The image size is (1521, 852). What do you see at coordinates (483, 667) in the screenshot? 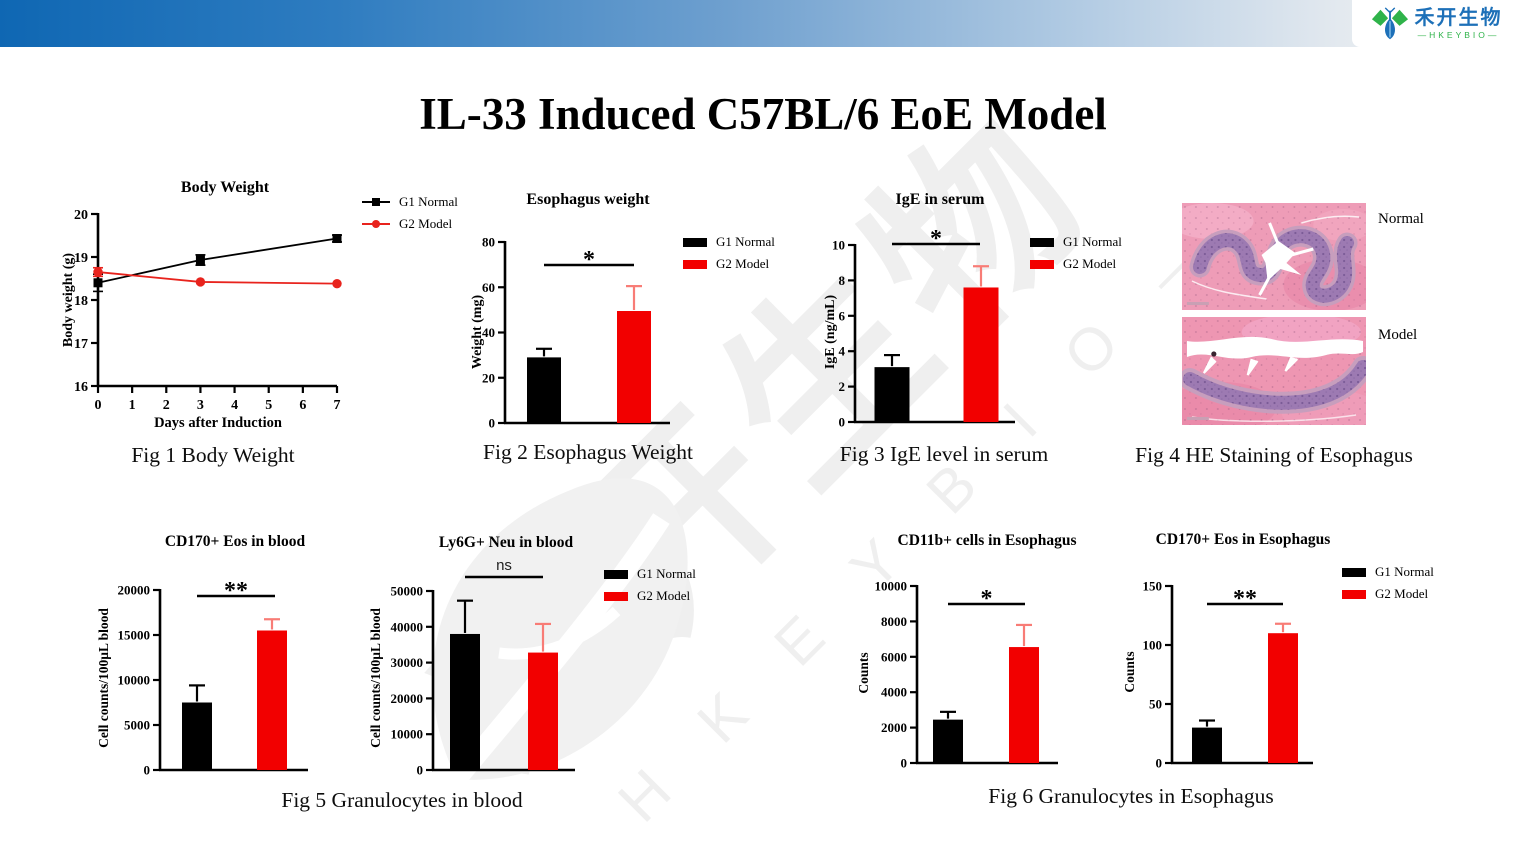
I see `ly6g-blood-bar-chart: 0 10000 20000 30000 40000 50000 ns` at bounding box center [483, 667].